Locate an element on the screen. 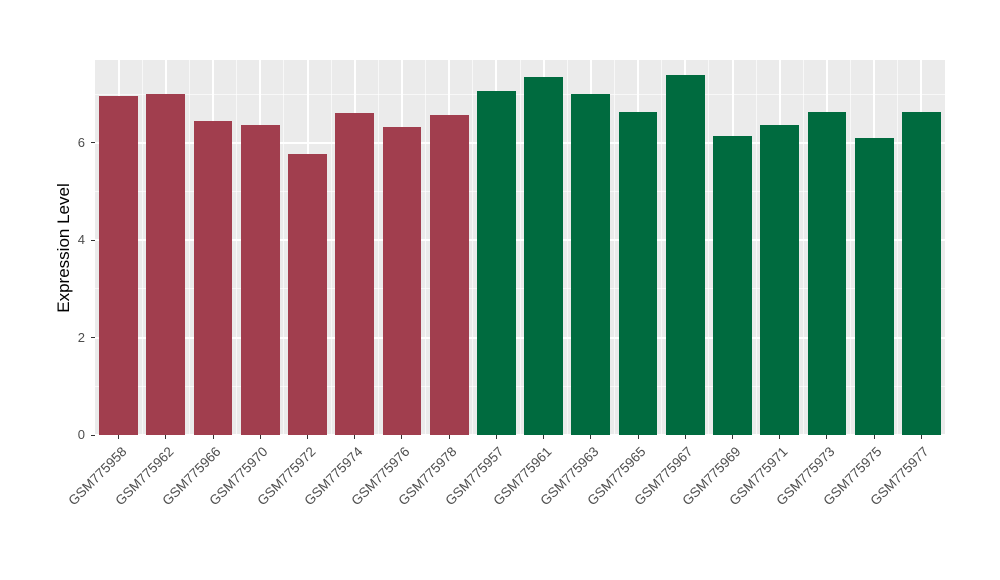 The width and height of the screenshot is (1000, 580). y-tick-label: 6 is located at coordinates (81, 142).